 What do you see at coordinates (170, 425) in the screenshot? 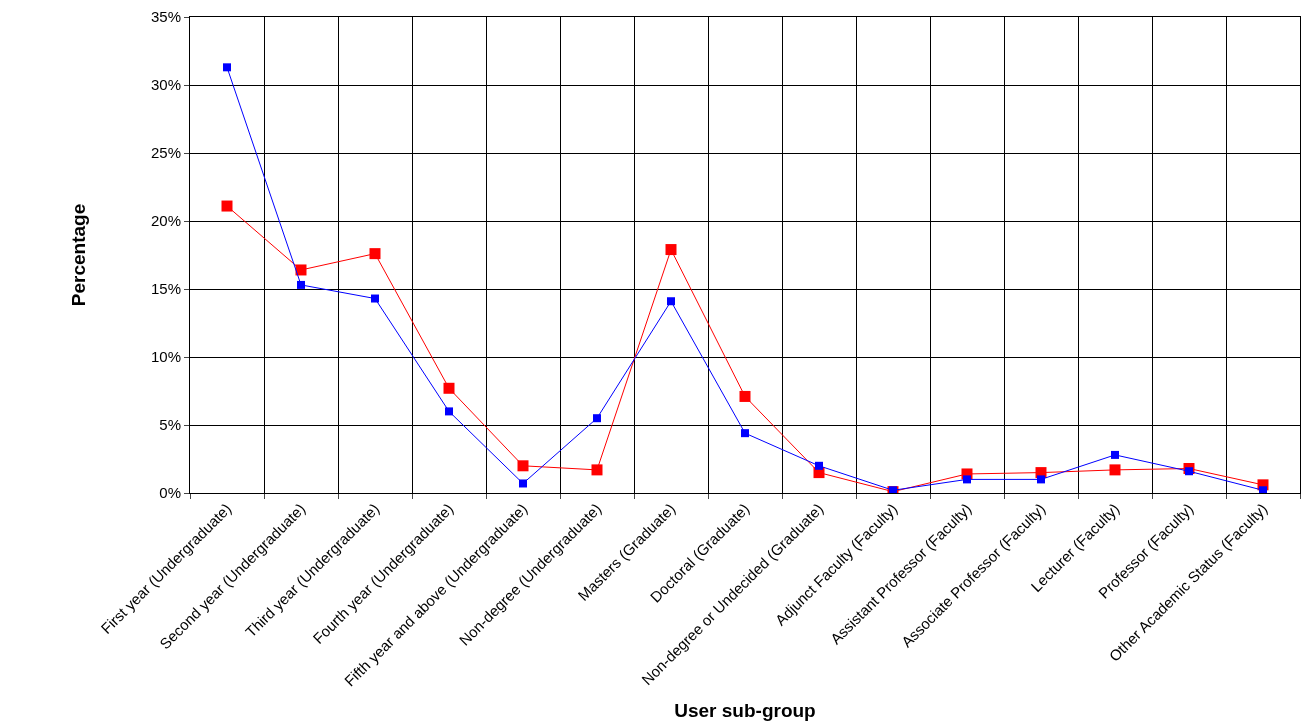
I see `y-tick-label: 5%` at bounding box center [170, 425].